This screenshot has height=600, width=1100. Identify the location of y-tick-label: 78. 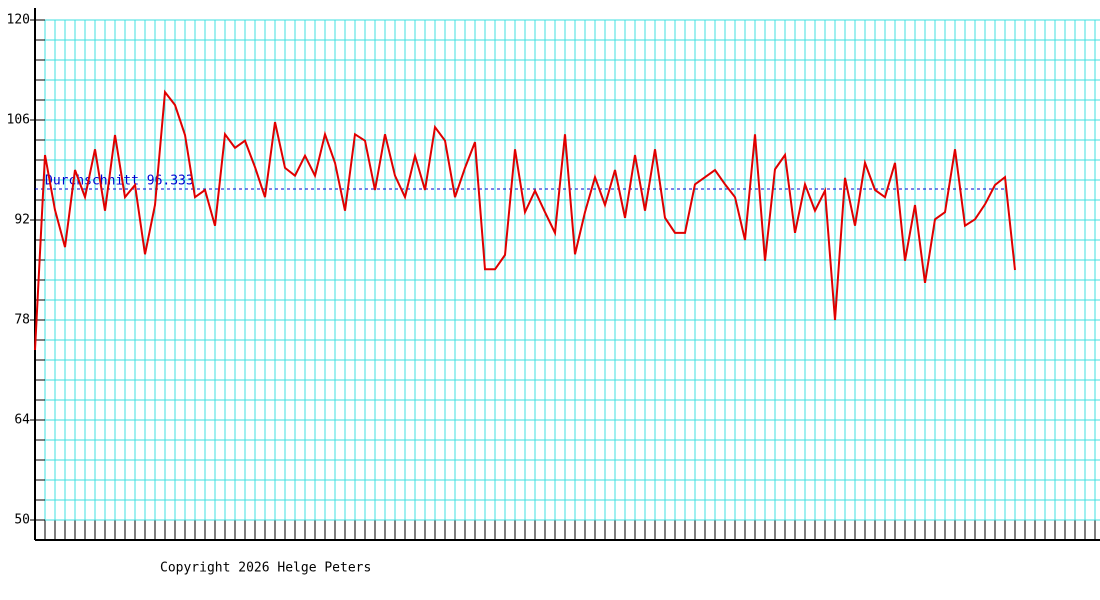
(22, 320).